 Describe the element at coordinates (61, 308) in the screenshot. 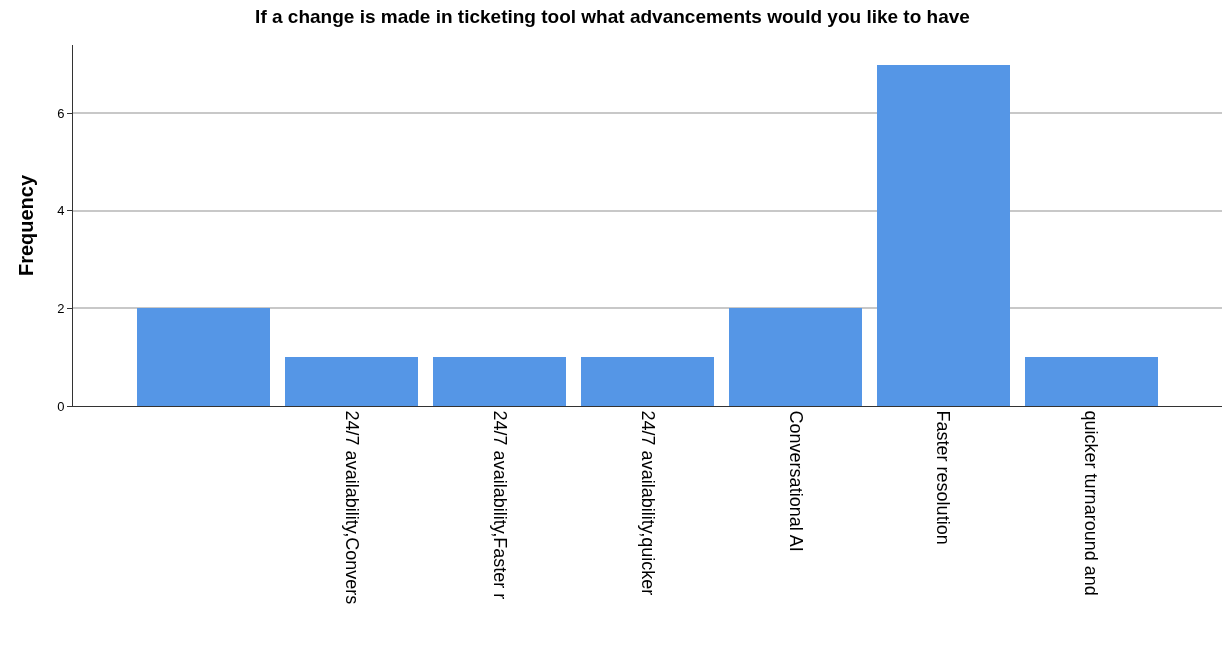

I see `y-tick-label: 2` at that location.